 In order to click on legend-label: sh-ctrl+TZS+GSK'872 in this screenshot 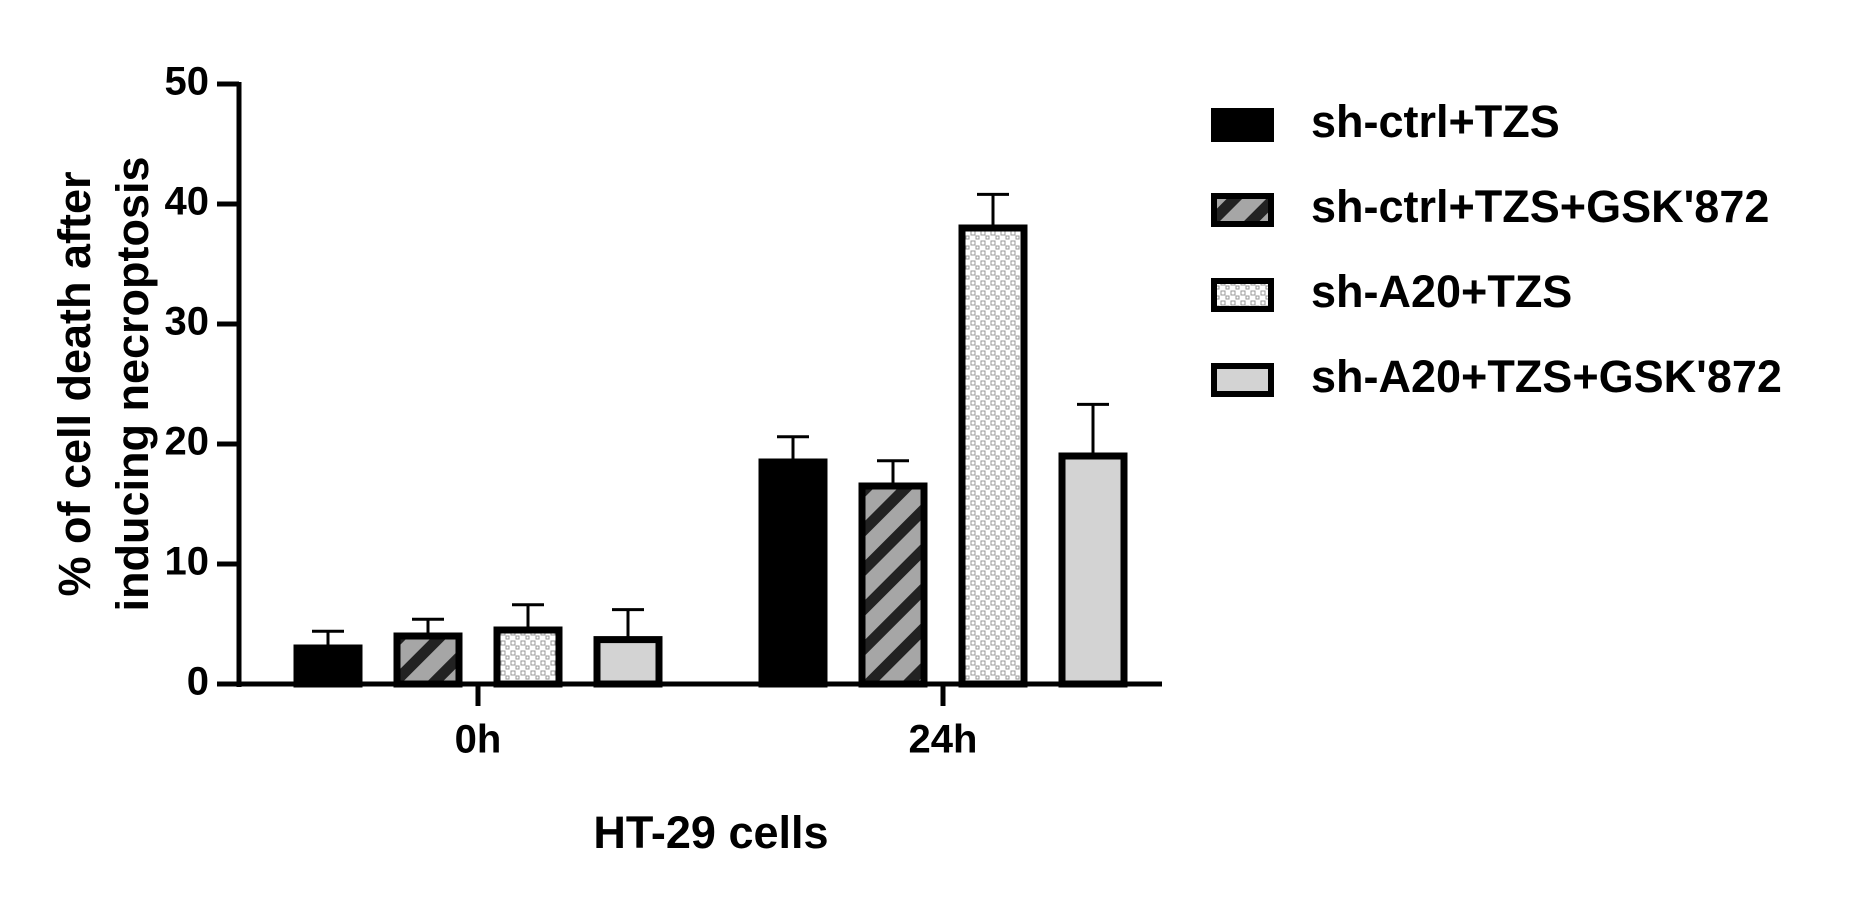, I will do `click(1540, 206)`.